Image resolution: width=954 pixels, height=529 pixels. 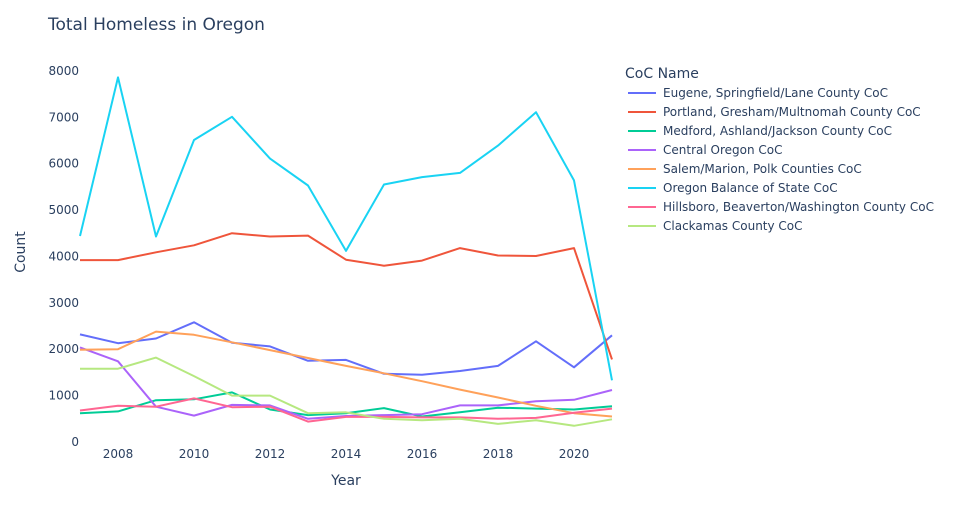 What do you see at coordinates (792, 112) in the screenshot?
I see `legend-label: Portland, Gresham/Multnomah County CoC` at bounding box center [792, 112].